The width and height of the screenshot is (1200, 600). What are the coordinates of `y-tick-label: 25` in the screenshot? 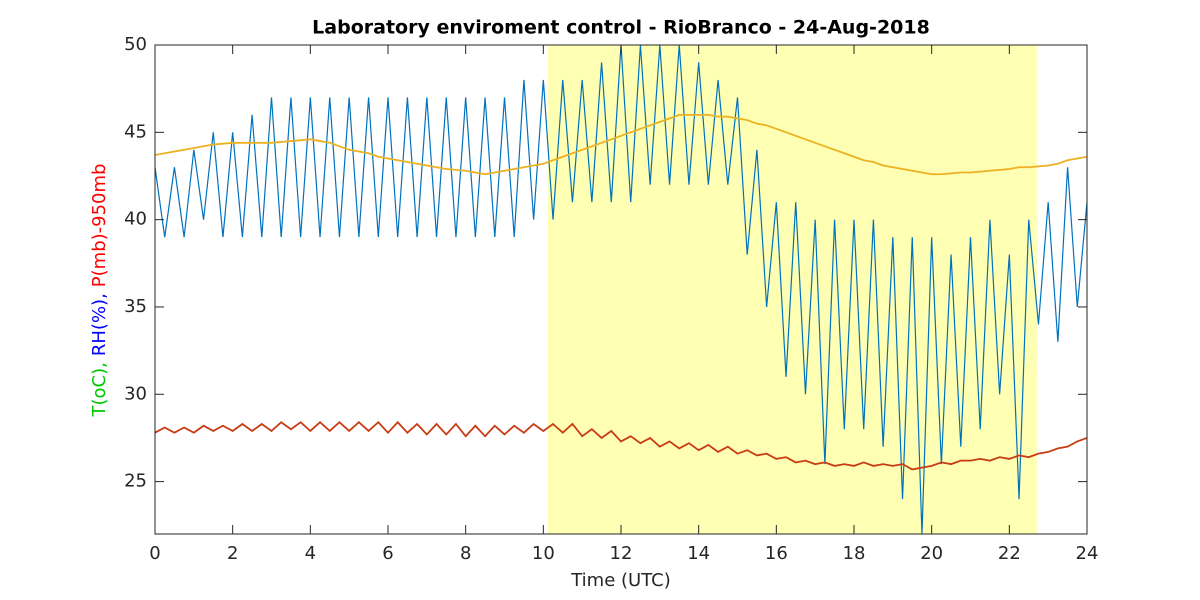 It's located at (135, 481).